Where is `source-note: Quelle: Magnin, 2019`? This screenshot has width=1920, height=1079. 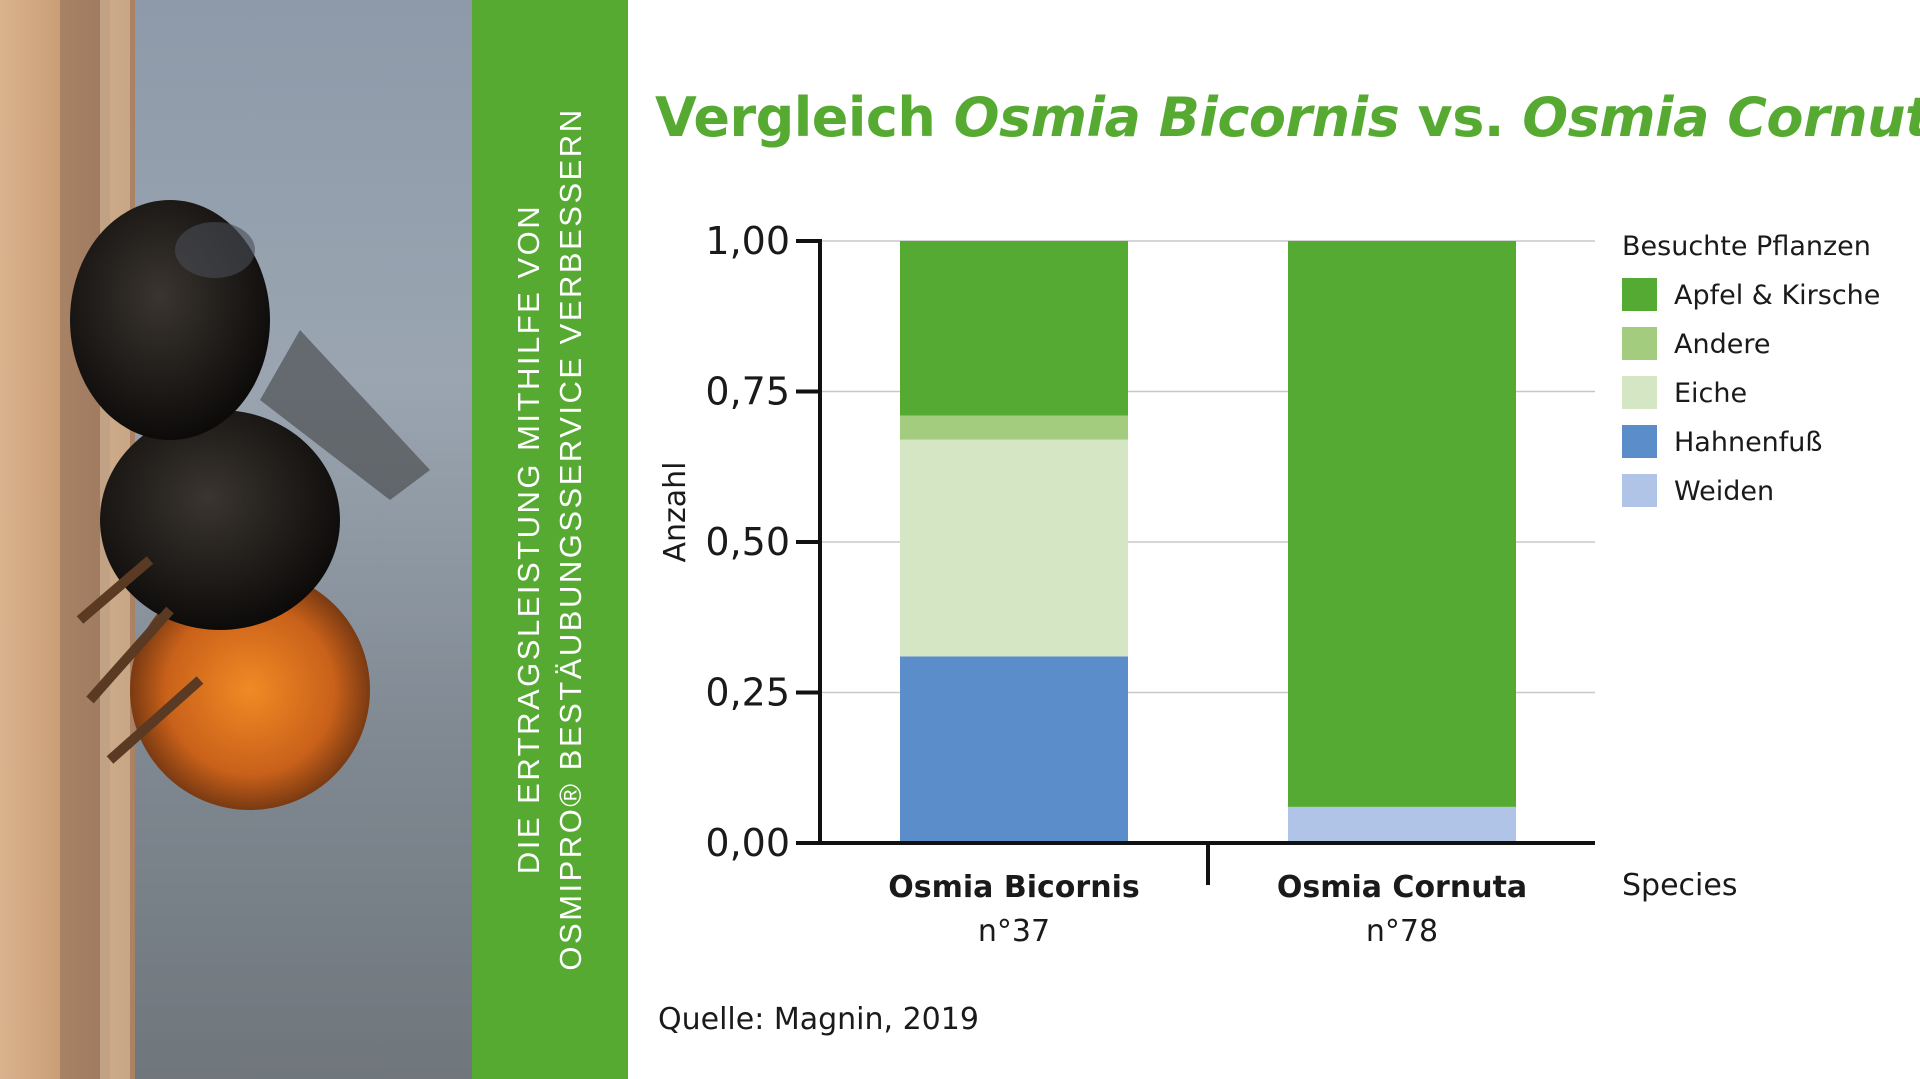
source-note: Quelle: Magnin, 2019 is located at coordinates (818, 1019).